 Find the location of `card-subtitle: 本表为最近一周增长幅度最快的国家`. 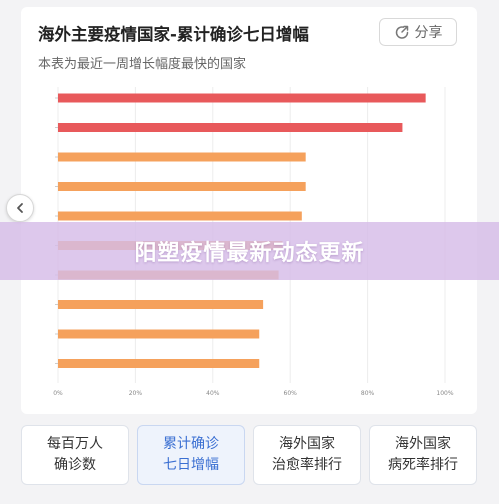

card-subtitle: 本表为最近一周增长幅度最快的国家 is located at coordinates (142, 64).